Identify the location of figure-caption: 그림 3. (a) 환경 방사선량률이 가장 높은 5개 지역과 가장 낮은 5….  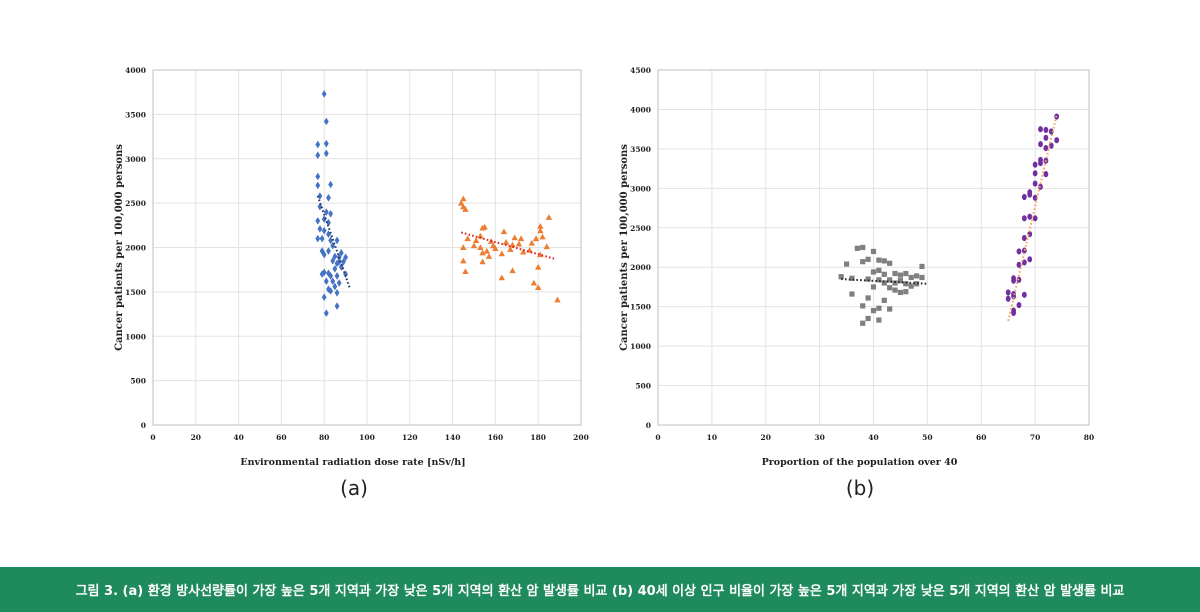
(600, 589).